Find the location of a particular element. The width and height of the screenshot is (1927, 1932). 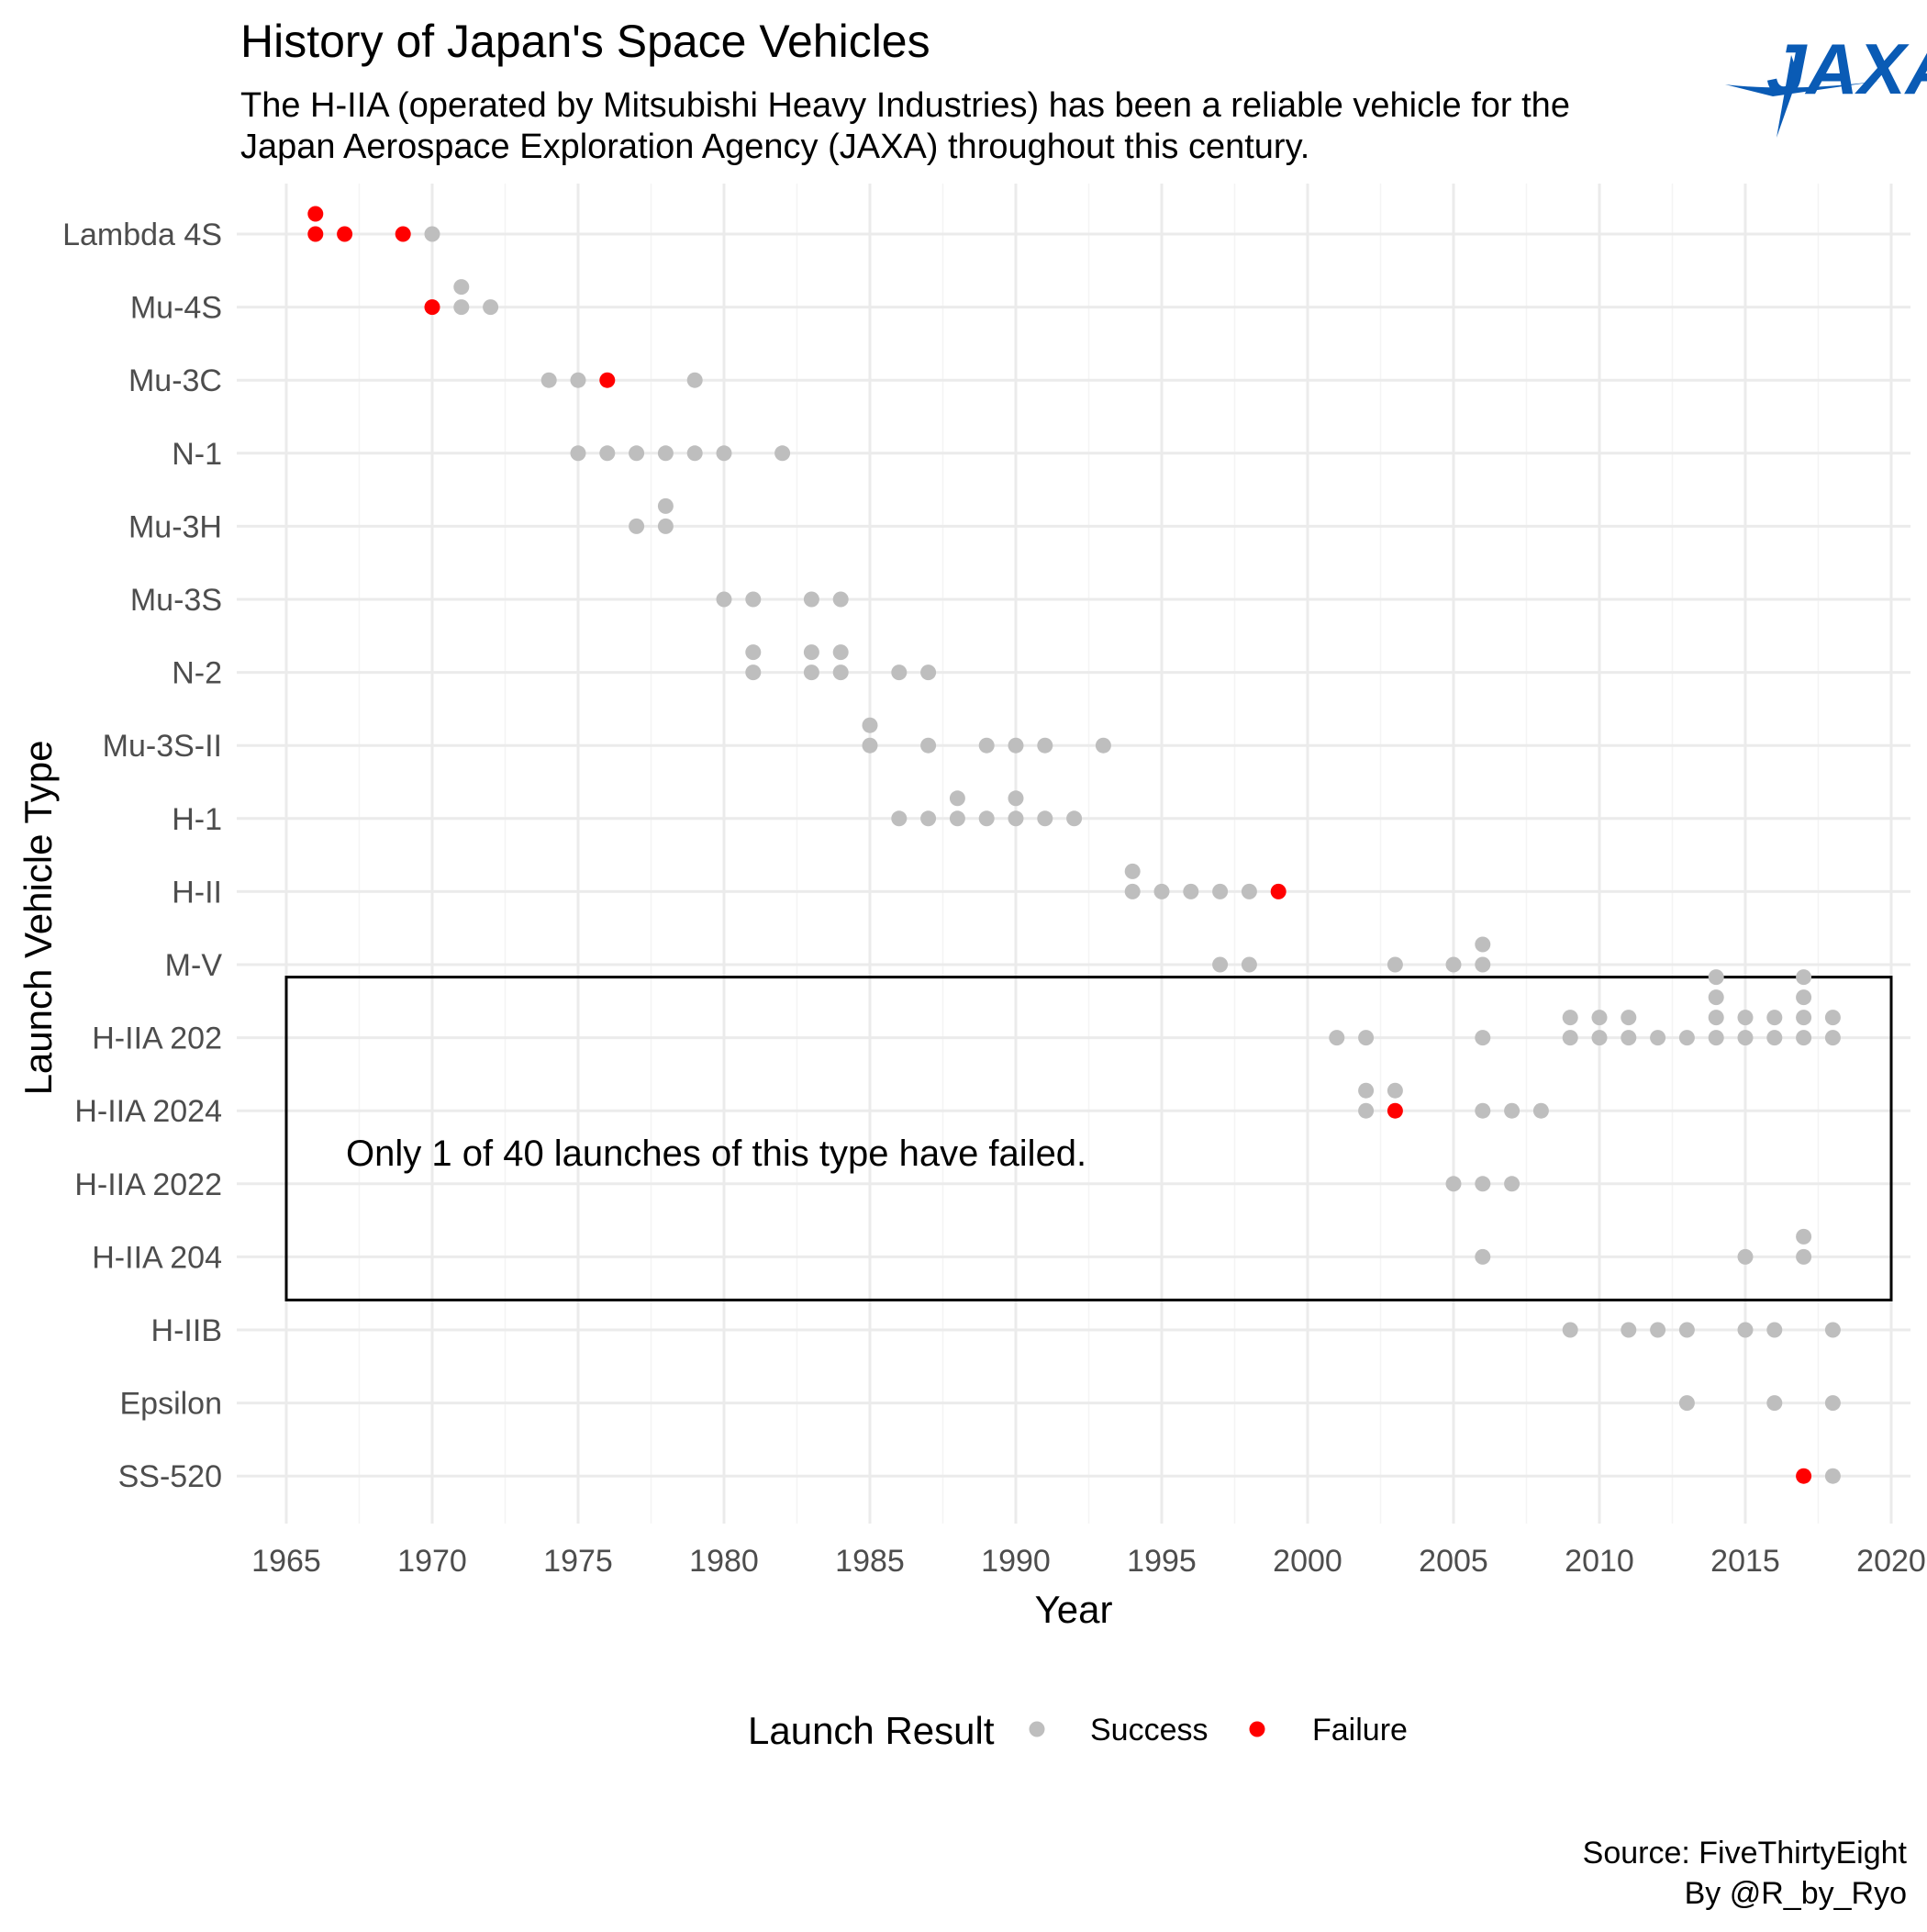

x-tick-label: 1985 is located at coordinates (870, 1561).